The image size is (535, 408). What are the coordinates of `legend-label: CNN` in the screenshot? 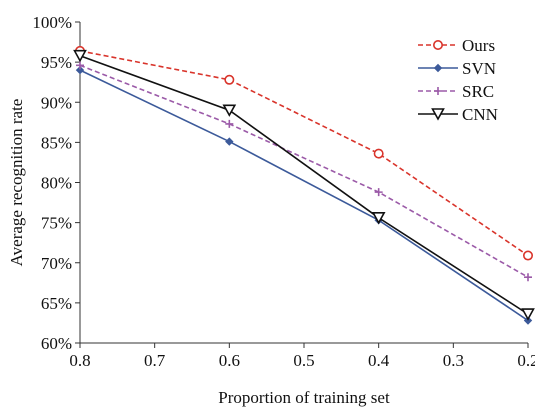 It's located at (480, 114).